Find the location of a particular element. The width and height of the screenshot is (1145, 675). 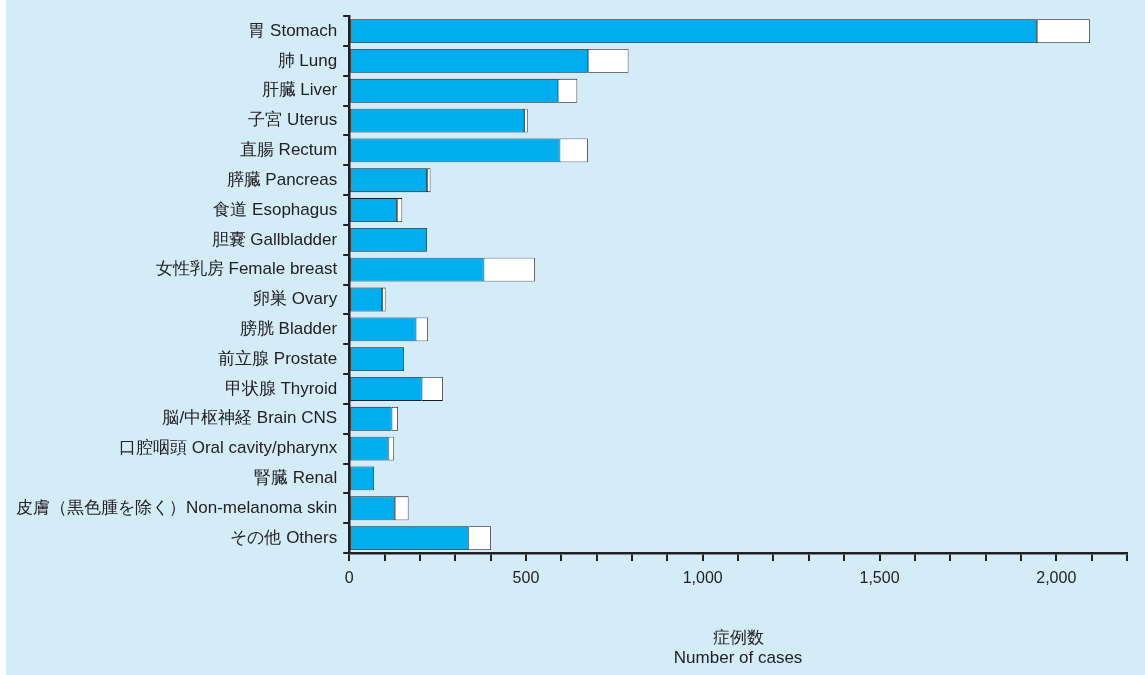

x-tick-label: 1,500 is located at coordinates (879, 578).